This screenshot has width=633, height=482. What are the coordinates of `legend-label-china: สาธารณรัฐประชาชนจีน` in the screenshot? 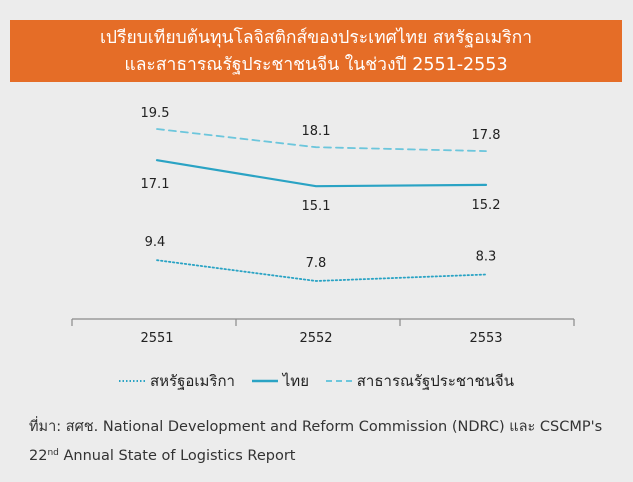 It's located at (435, 381).